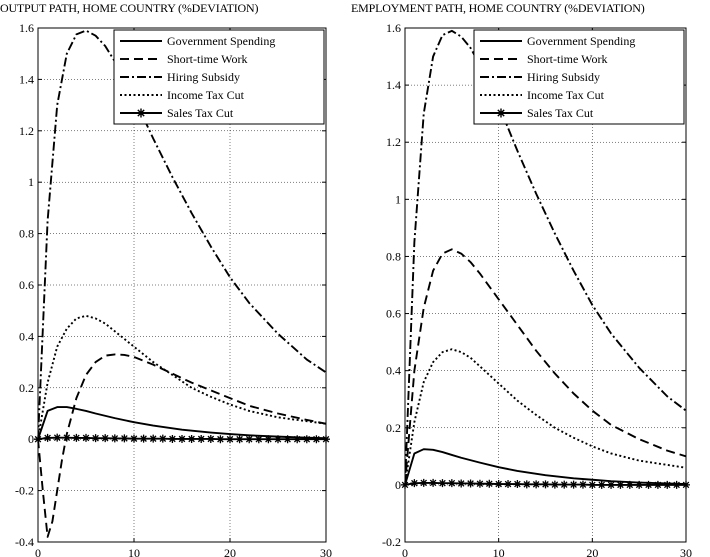 This screenshot has height=557, width=710. I want to click on y-tick-label: 1.4, so click(393, 85).